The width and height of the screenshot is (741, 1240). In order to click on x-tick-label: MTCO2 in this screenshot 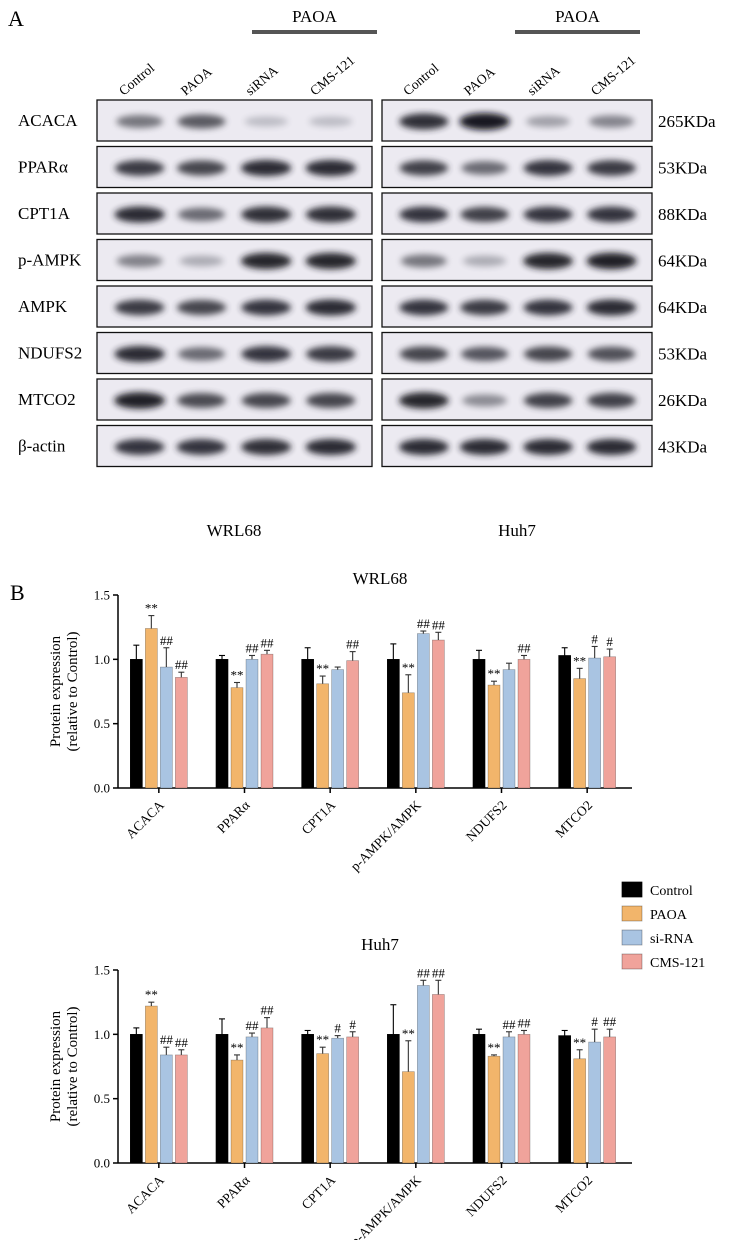, I will do `click(573, 819)`.